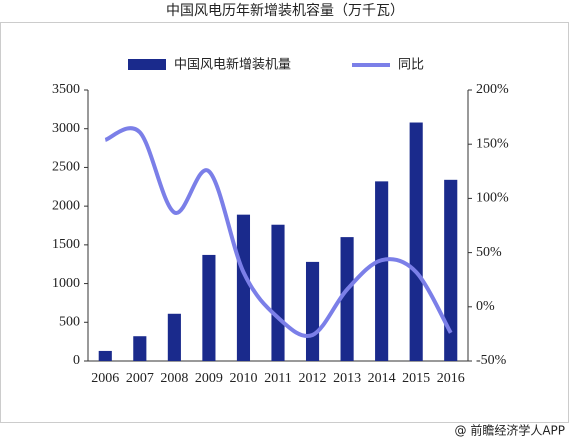 The width and height of the screenshot is (571, 441). I want to click on x-tick-label: 2013, so click(347, 378).